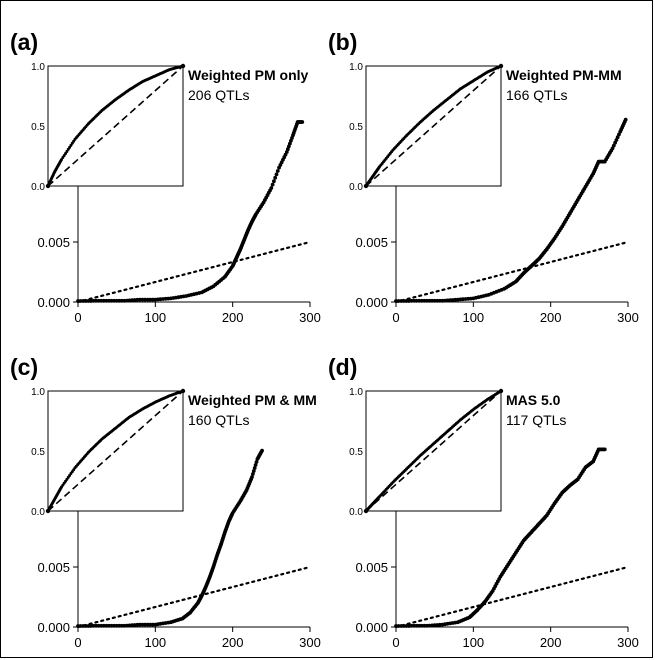  I want to click on inset-title: MAS 5.0, so click(533, 400).